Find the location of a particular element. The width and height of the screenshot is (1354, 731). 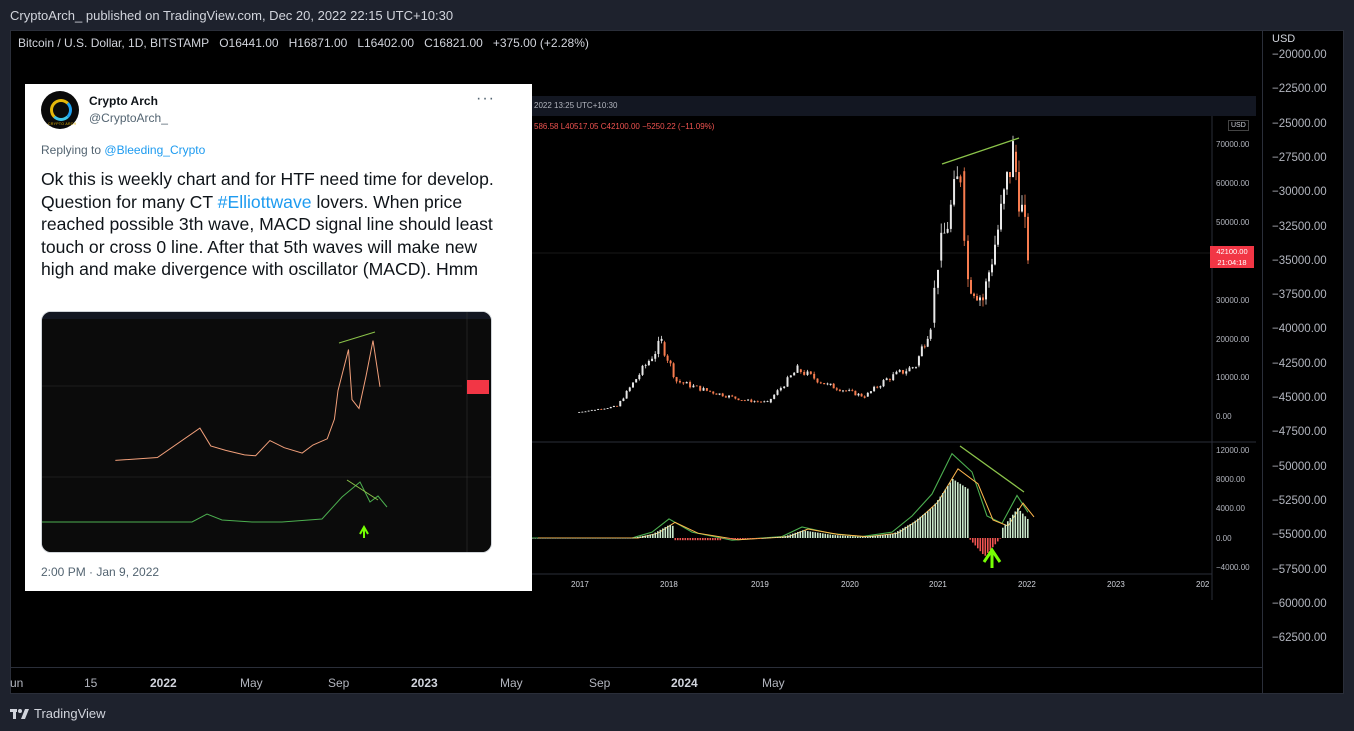

price-axis-tick: −52500.00 is located at coordinates (1299, 500).